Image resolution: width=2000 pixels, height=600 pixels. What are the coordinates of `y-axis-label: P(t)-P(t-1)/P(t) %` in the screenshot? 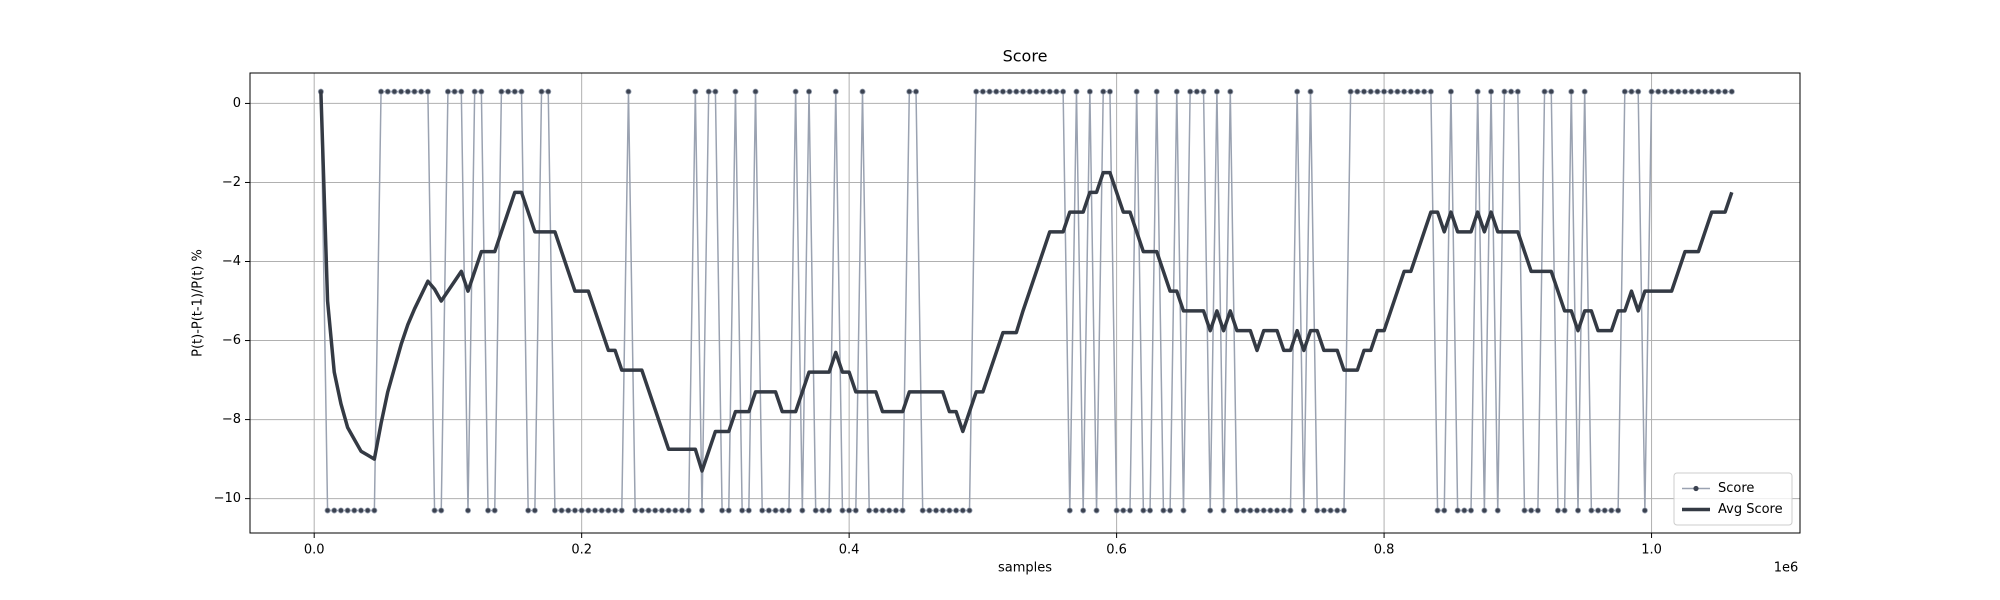 It's located at (198, 303).